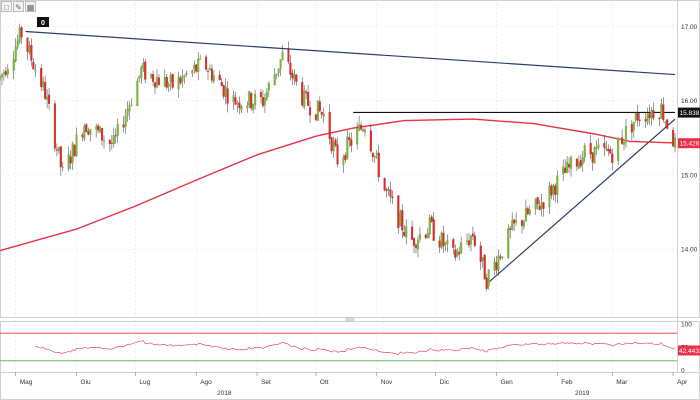  Describe the element at coordinates (324, 382) in the screenshot. I see `x-tick-label: Ott` at that location.